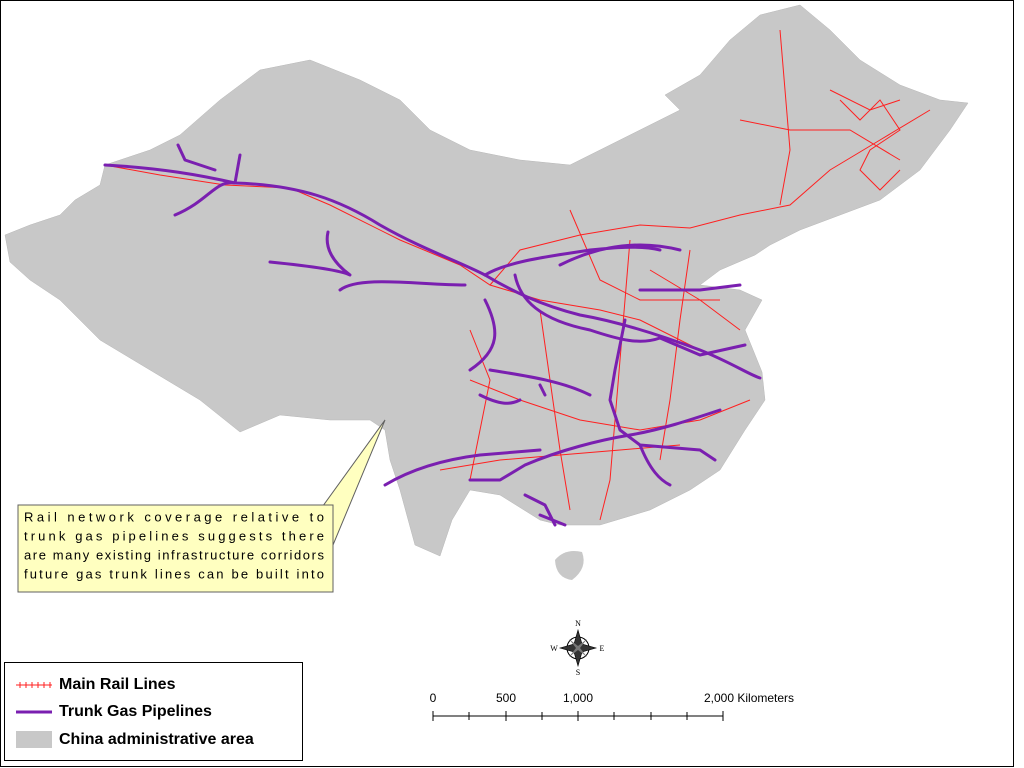 This screenshot has width=1024, height=768. Describe the element at coordinates (554, 648) in the screenshot. I see `compass-w: W` at that location.